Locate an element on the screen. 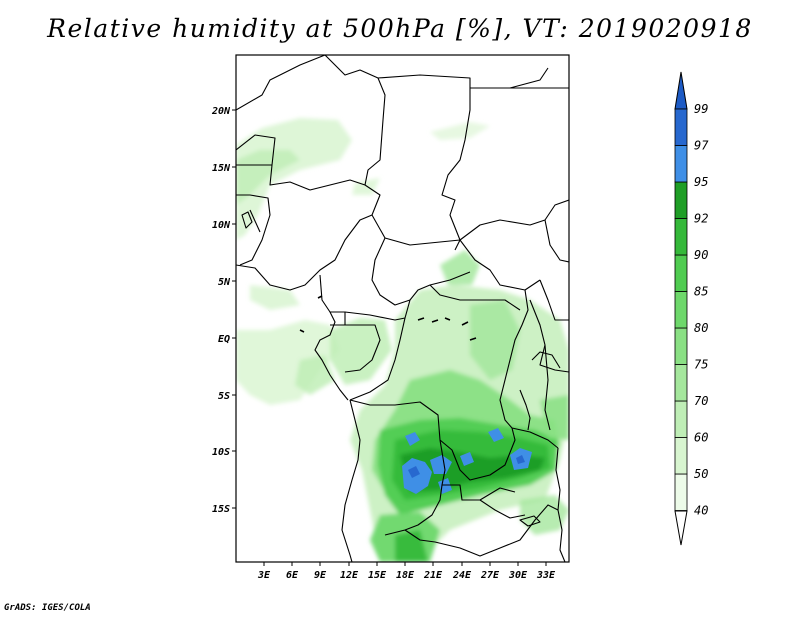 The image size is (800, 618). lat-label: 15N is located at coordinates (221, 168).